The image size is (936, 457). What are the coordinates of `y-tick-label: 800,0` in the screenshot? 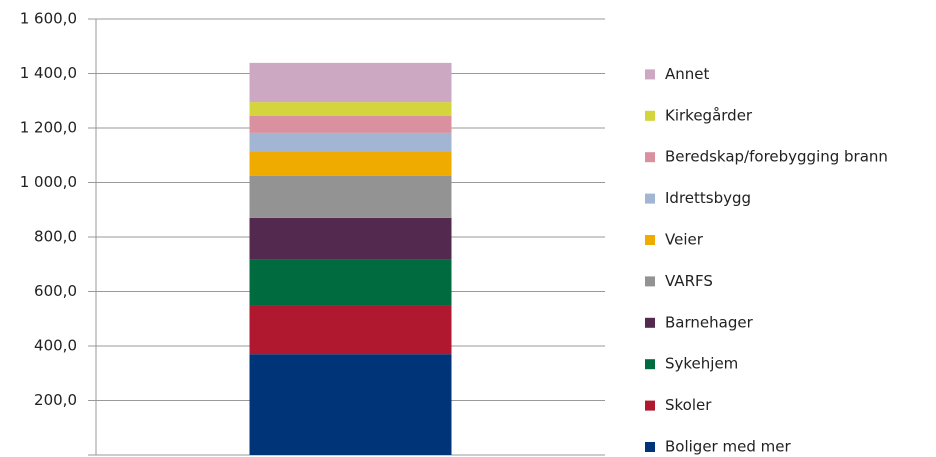 It's located at (55, 237).